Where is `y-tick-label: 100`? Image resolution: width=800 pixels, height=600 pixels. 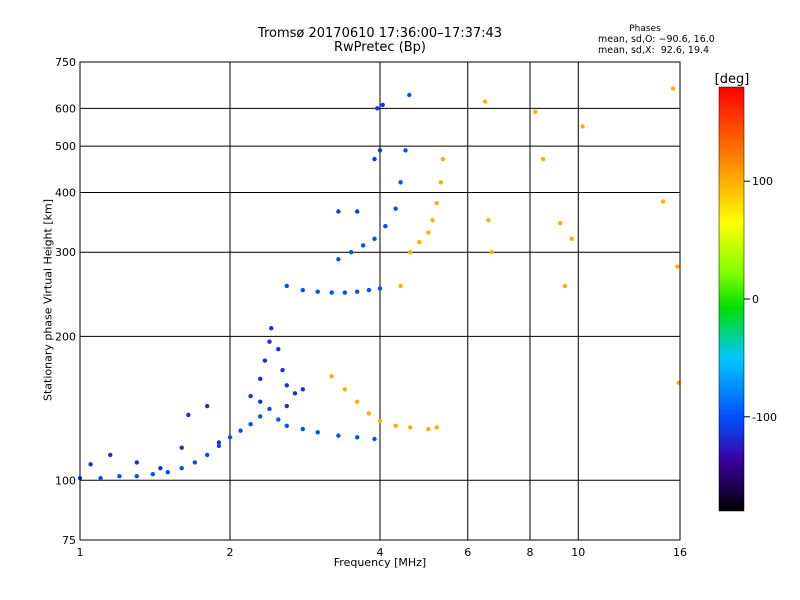 y-tick-label: 100 is located at coordinates (65, 480).